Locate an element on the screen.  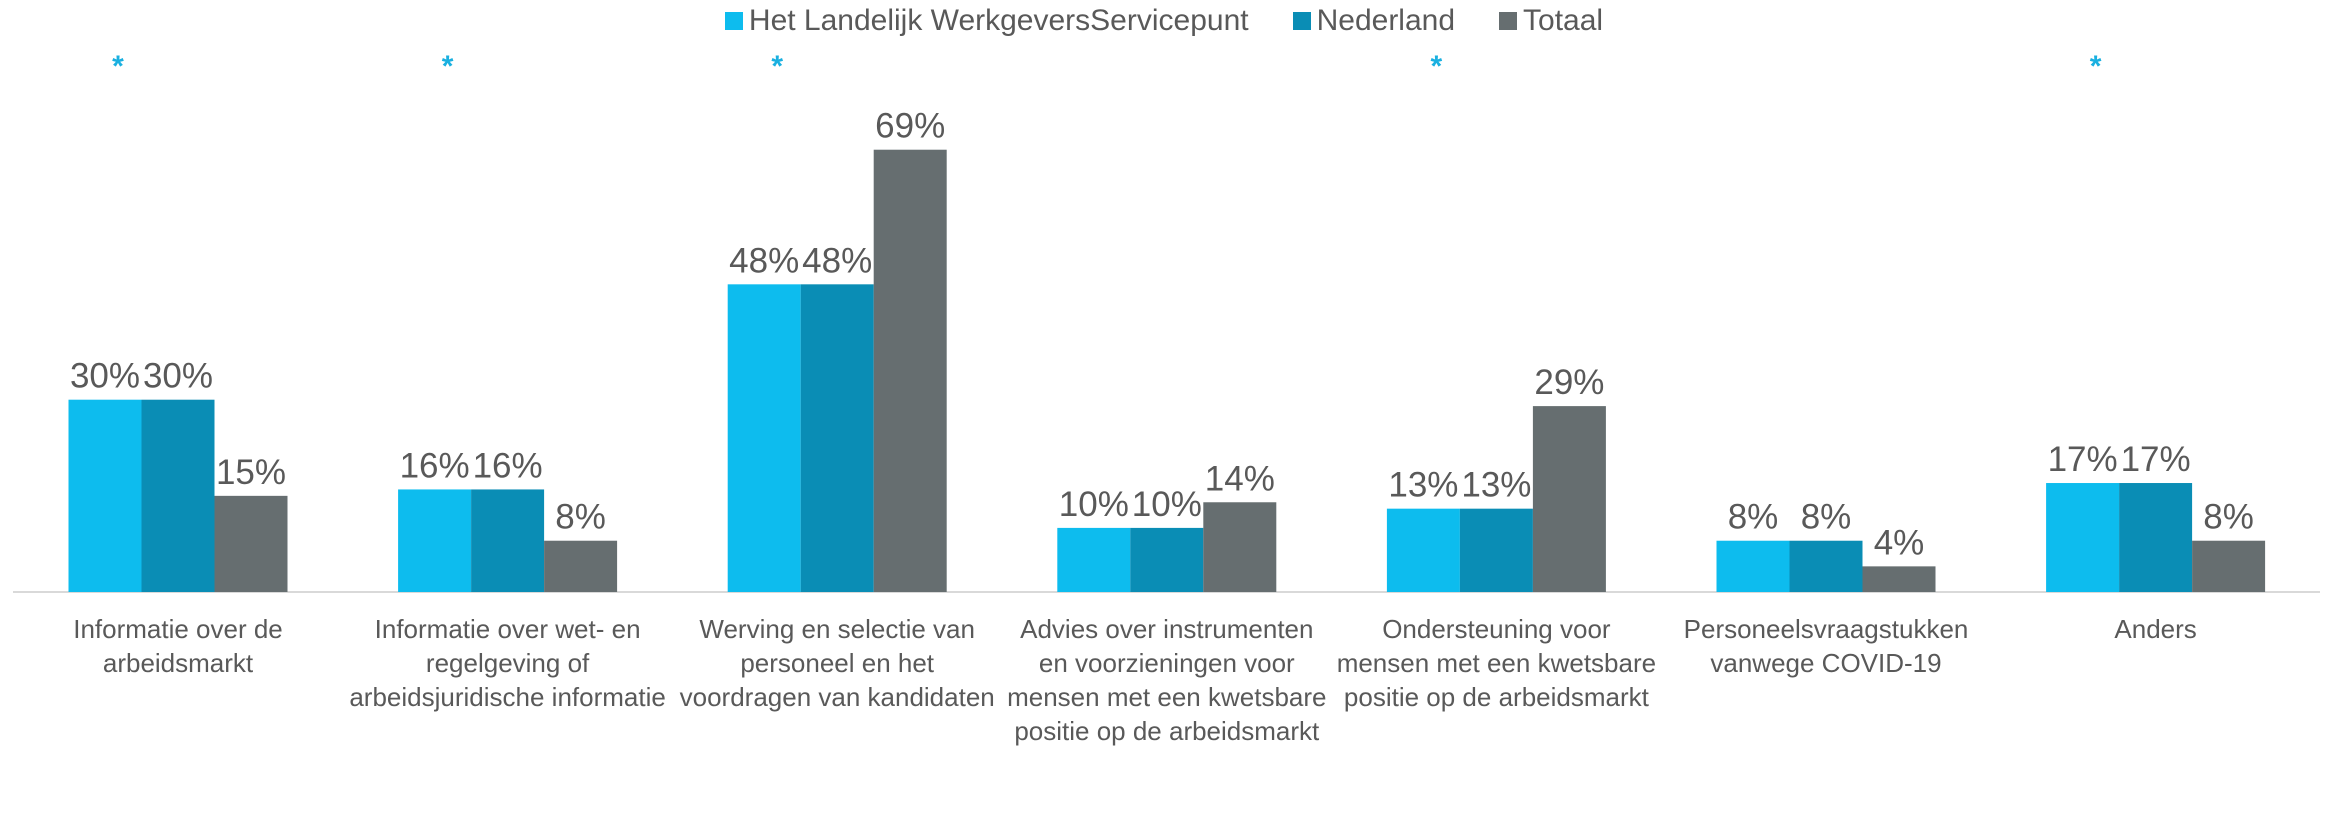
data-label: 4% is located at coordinates (1899, 542).